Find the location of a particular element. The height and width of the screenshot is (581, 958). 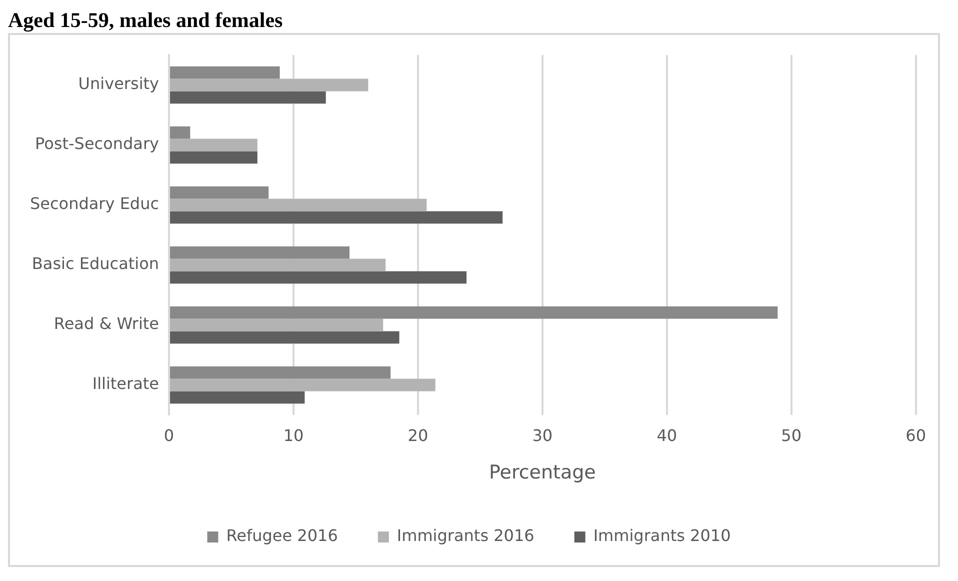

x-tick-label: 20 is located at coordinates (418, 435).